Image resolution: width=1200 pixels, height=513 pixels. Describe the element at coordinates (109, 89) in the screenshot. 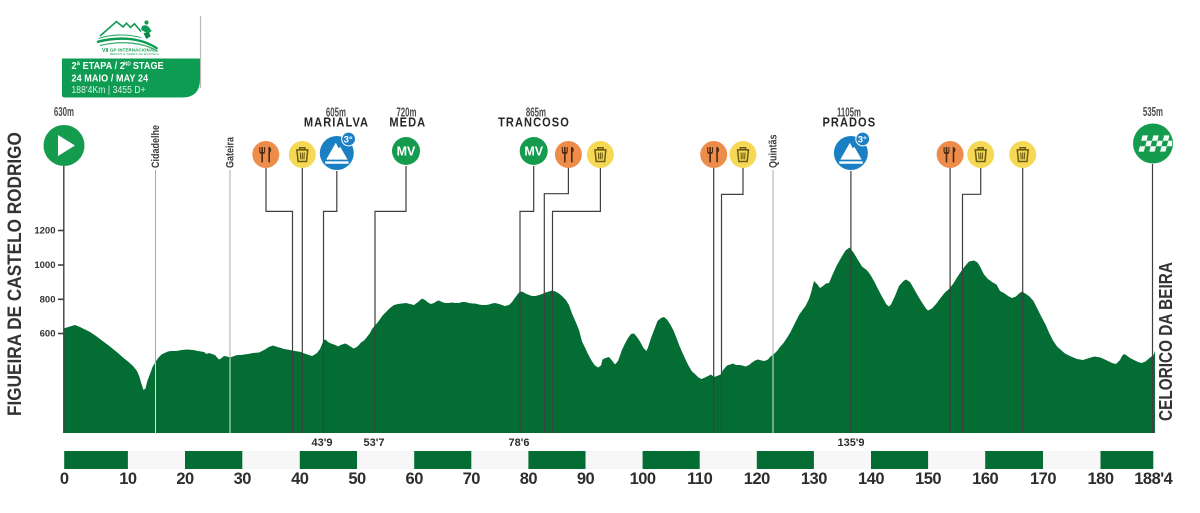

I see `svg-text: 188'4Km | 3455 D+` at that location.